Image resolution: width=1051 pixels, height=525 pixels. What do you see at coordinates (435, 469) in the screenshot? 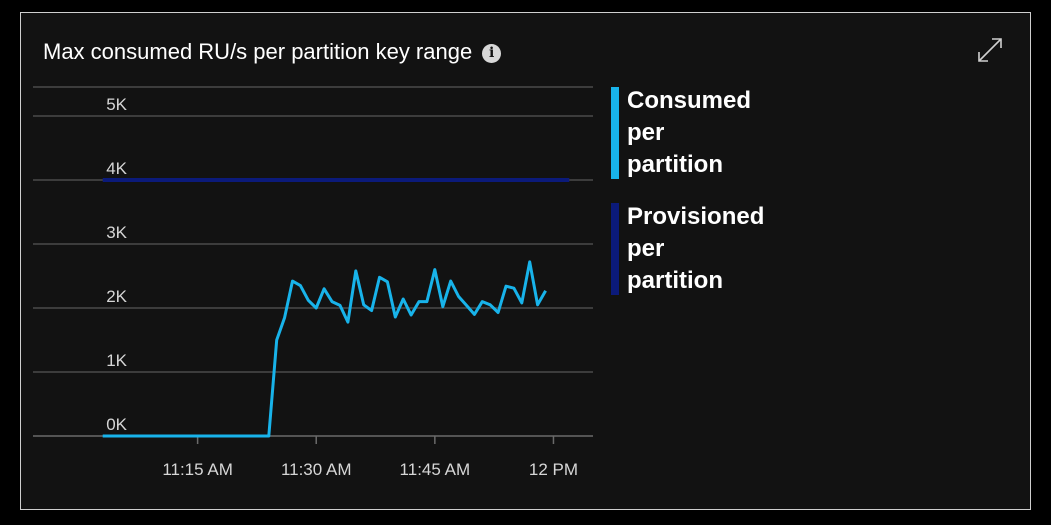
I see `x-tick-label: 11:45 AM` at bounding box center [435, 469].